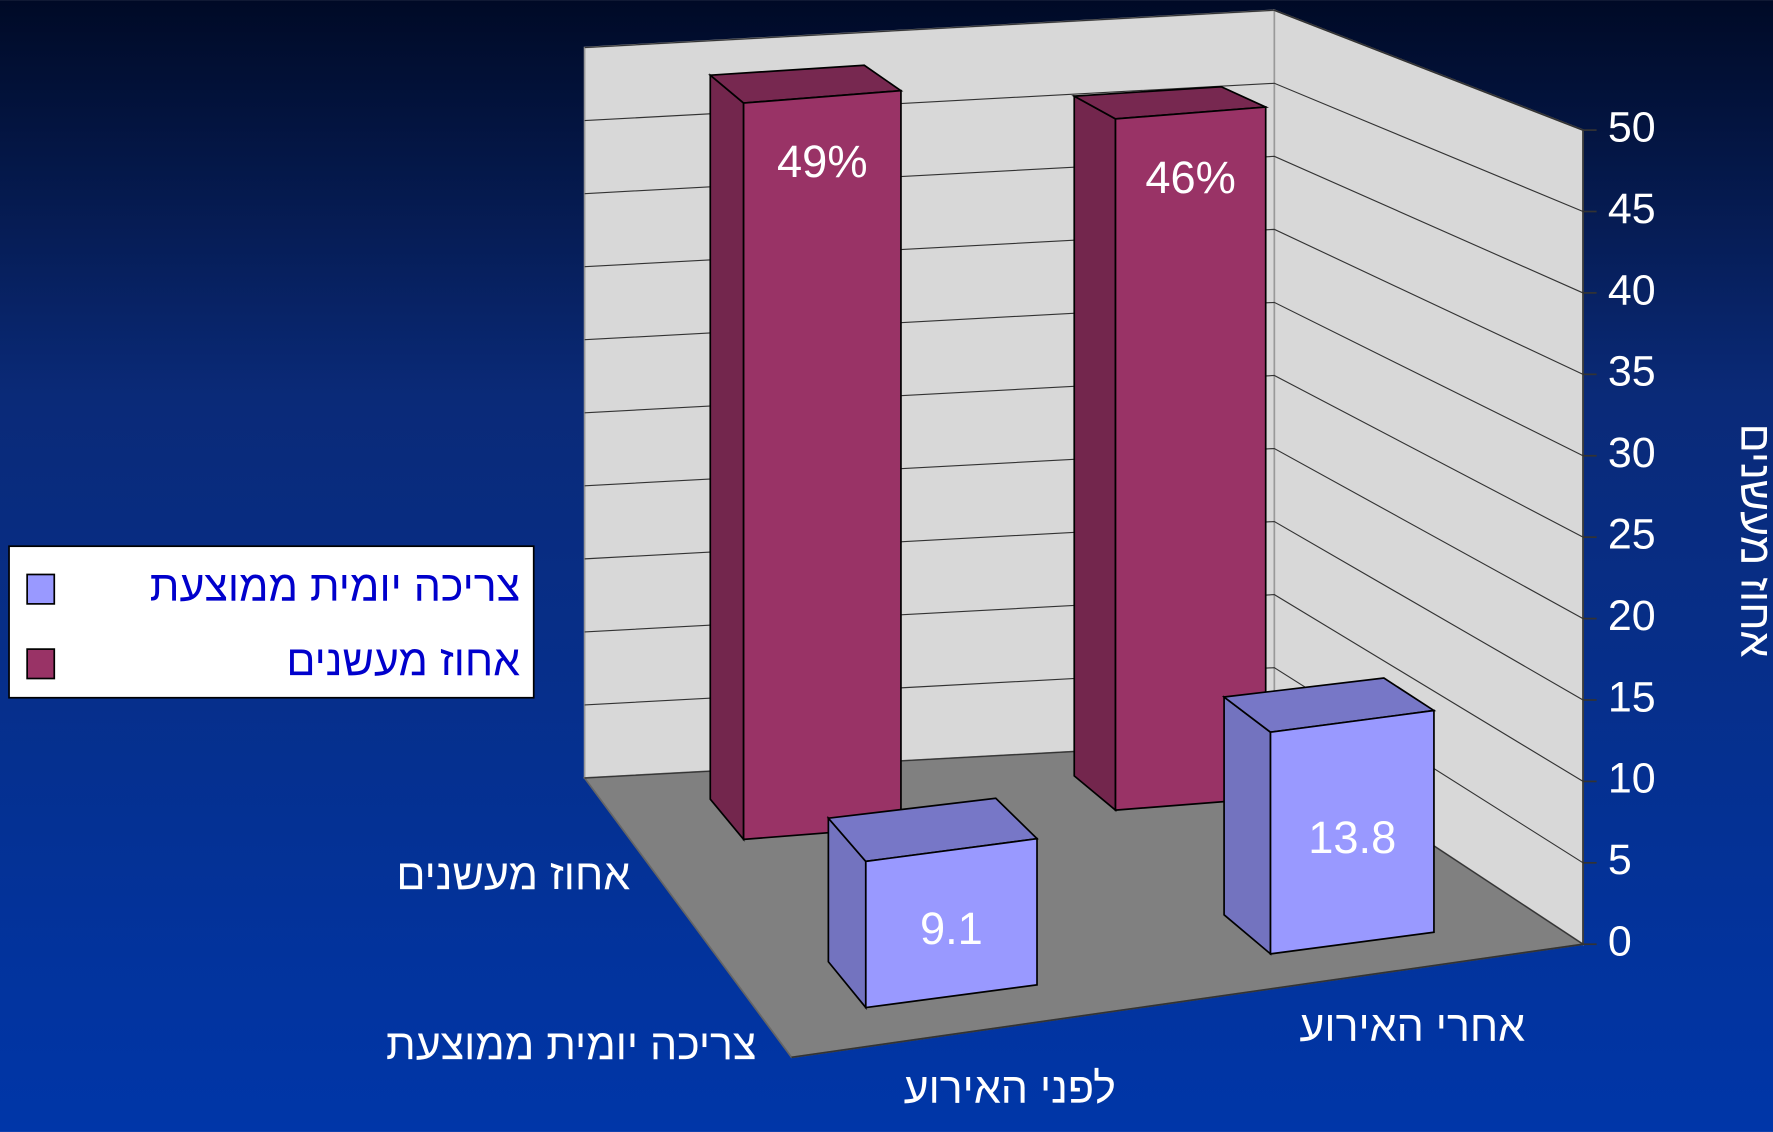 This screenshot has height=1132, width=1773. Describe the element at coordinates (1620, 860) in the screenshot. I see `y-tick-label: 5` at that location.